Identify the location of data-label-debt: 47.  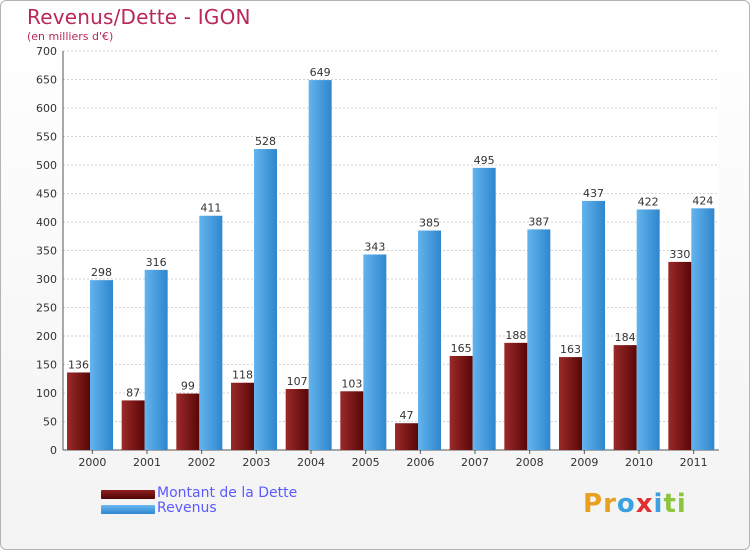
(407, 415).